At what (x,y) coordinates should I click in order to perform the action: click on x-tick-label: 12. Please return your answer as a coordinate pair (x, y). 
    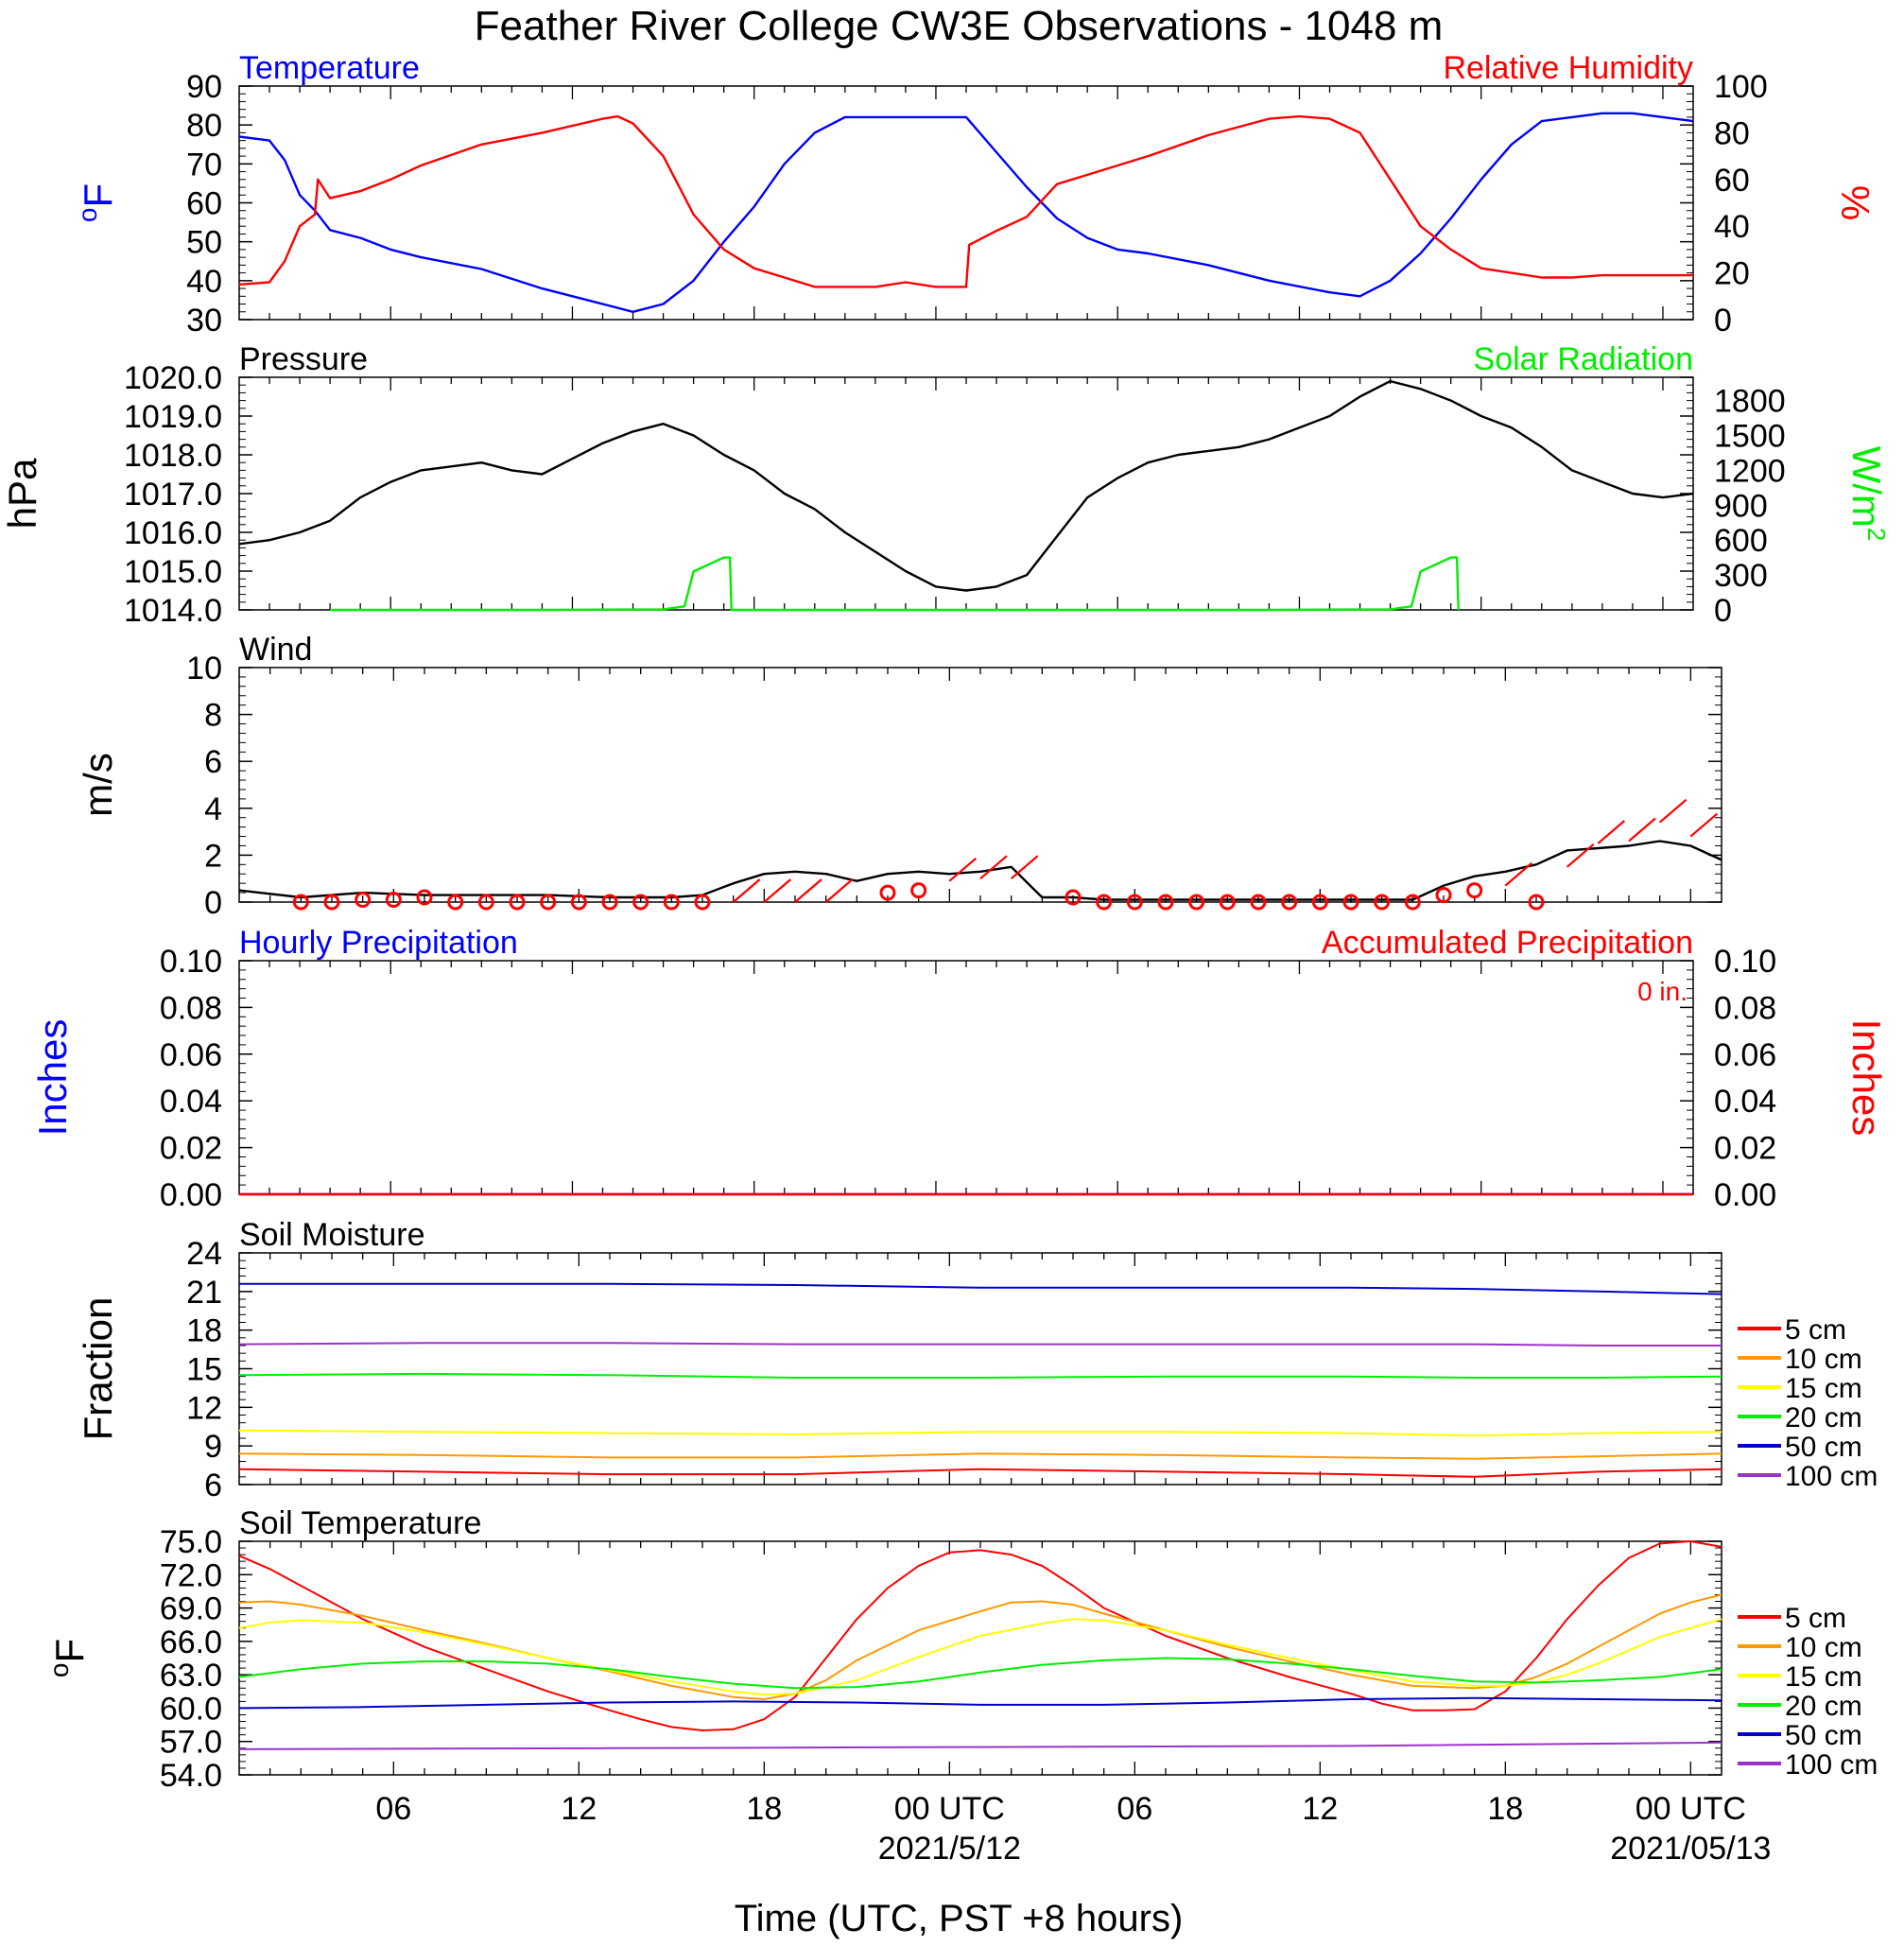
    Looking at the image, I should click on (1320, 1809).